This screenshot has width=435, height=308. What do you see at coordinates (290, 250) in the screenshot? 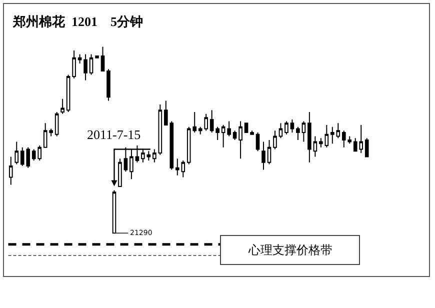
I see `ref-line-label: 心理支撑价格带` at bounding box center [290, 250].